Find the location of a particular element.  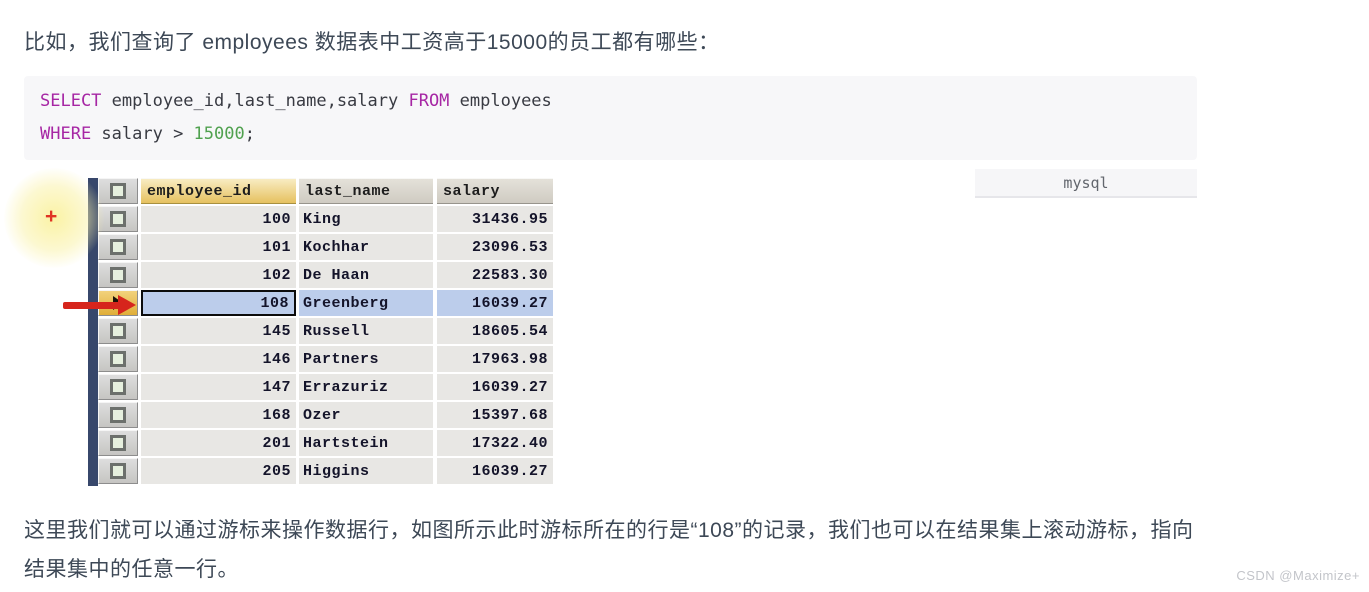

cell-employee-id: 146 is located at coordinates (218, 359).